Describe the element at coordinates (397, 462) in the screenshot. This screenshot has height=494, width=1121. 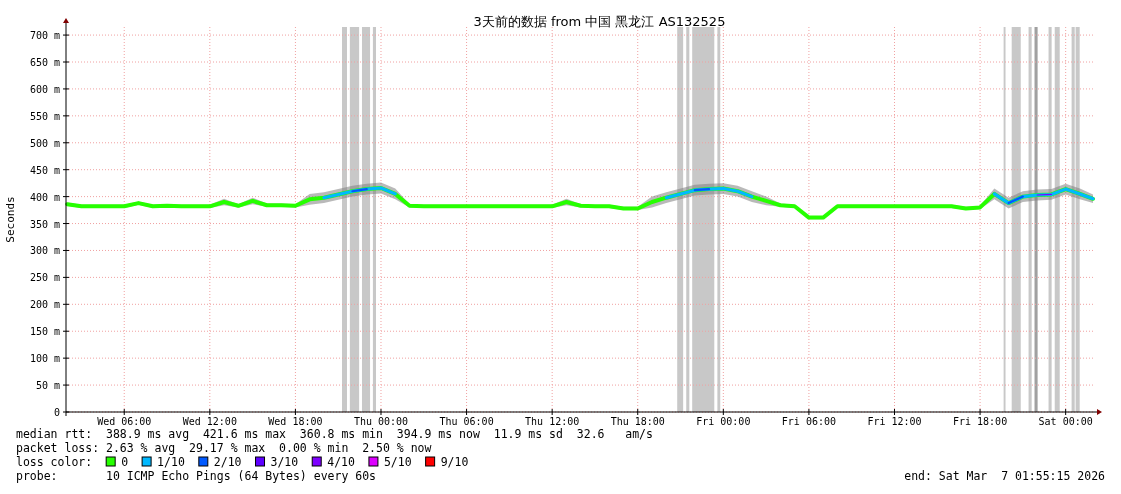
I see `legend-label: 5/10` at that location.